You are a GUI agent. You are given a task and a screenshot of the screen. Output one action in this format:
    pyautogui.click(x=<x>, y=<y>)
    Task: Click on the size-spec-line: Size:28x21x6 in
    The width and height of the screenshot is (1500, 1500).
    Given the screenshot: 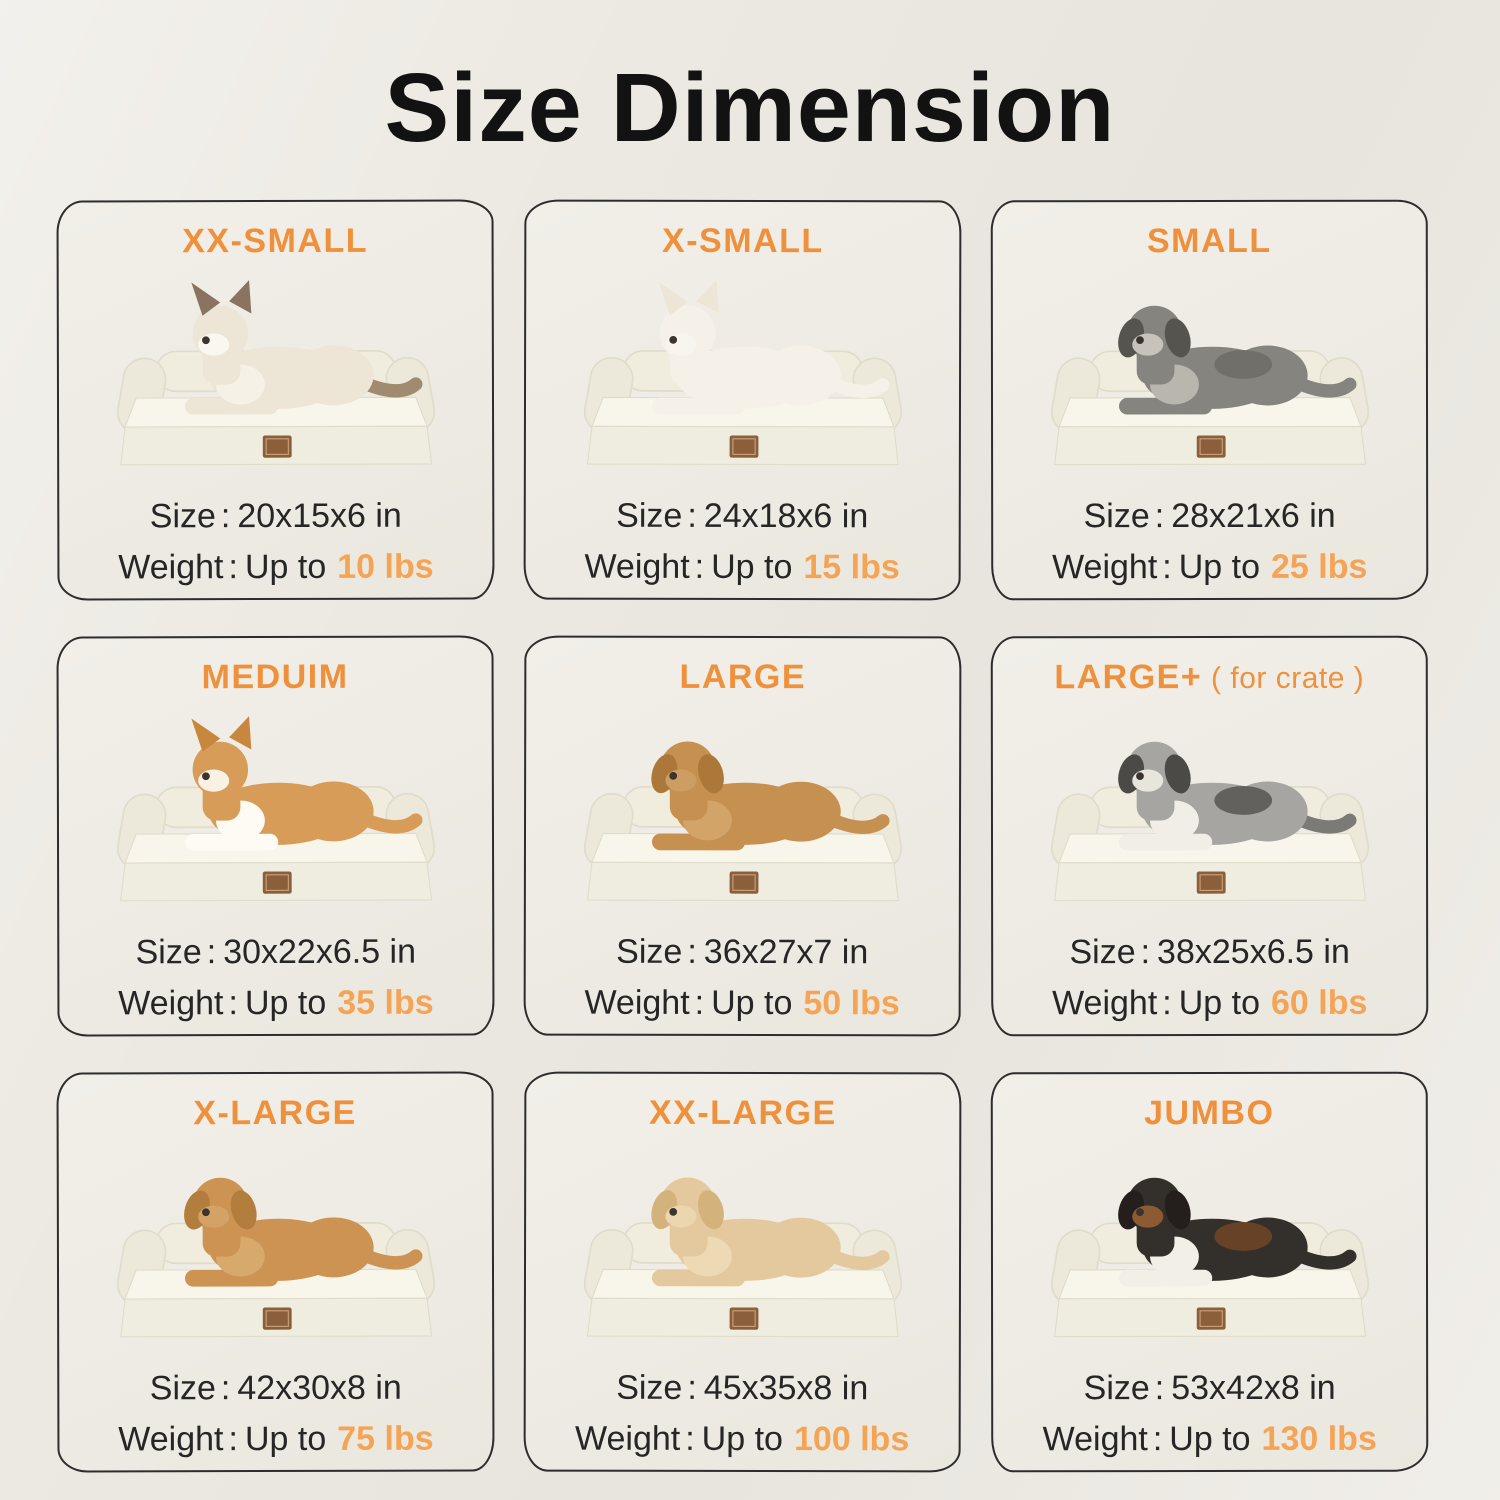 What is the action you would take?
    pyautogui.click(x=1209, y=516)
    